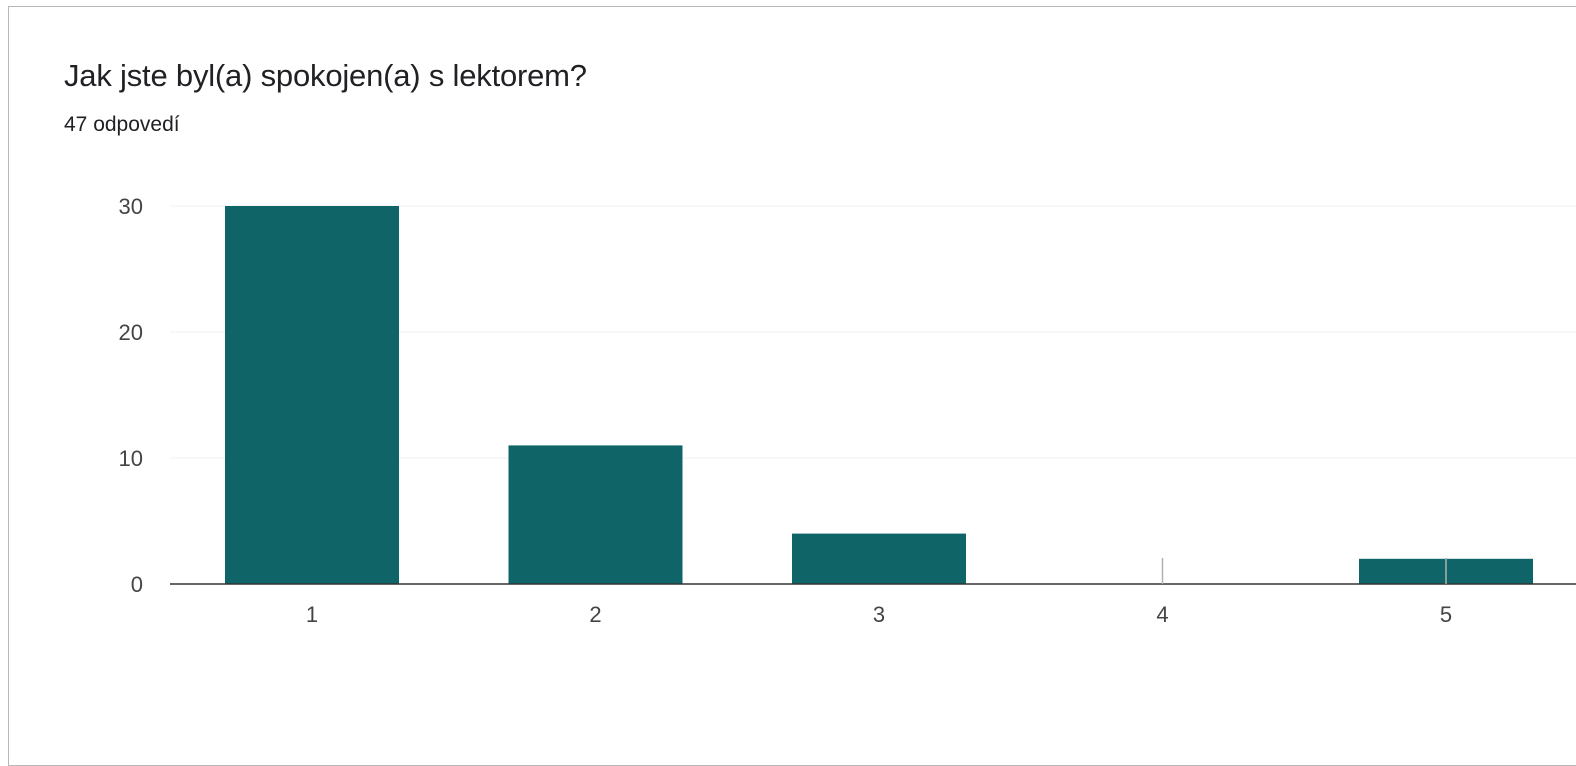 The width and height of the screenshot is (1576, 766). Describe the element at coordinates (131, 332) in the screenshot. I see `y-tick-label: 20` at that location.